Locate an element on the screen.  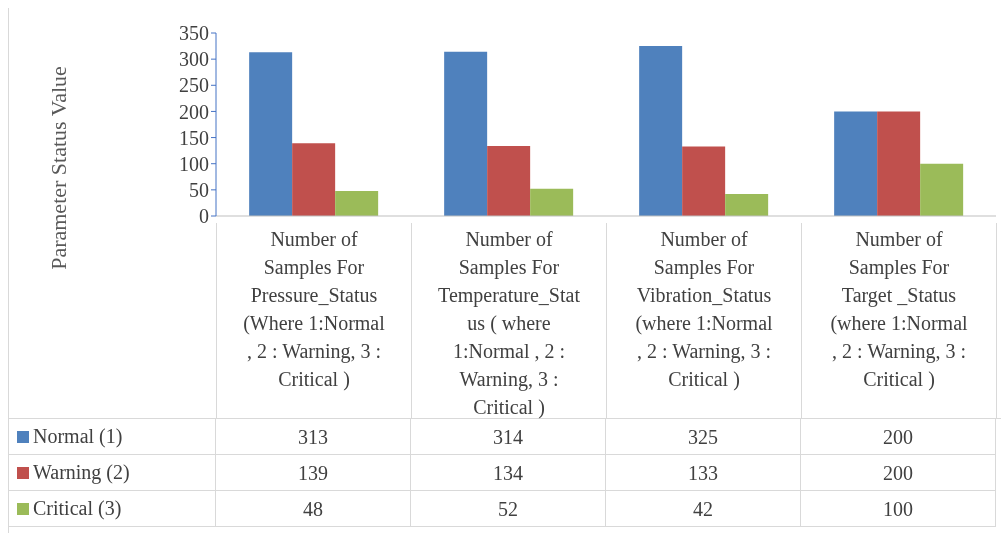
data-label: 52 is located at coordinates (508, 509).